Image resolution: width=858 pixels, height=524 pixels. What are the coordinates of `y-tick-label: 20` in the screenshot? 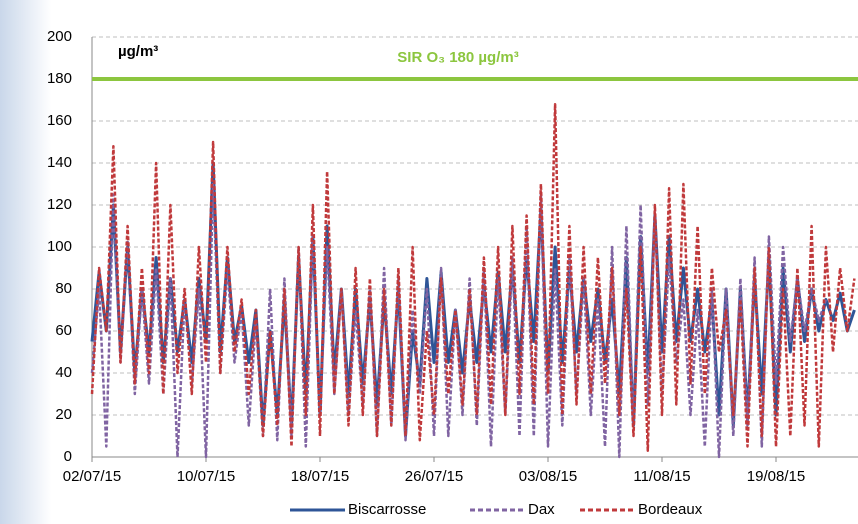 It's located at (63, 414).